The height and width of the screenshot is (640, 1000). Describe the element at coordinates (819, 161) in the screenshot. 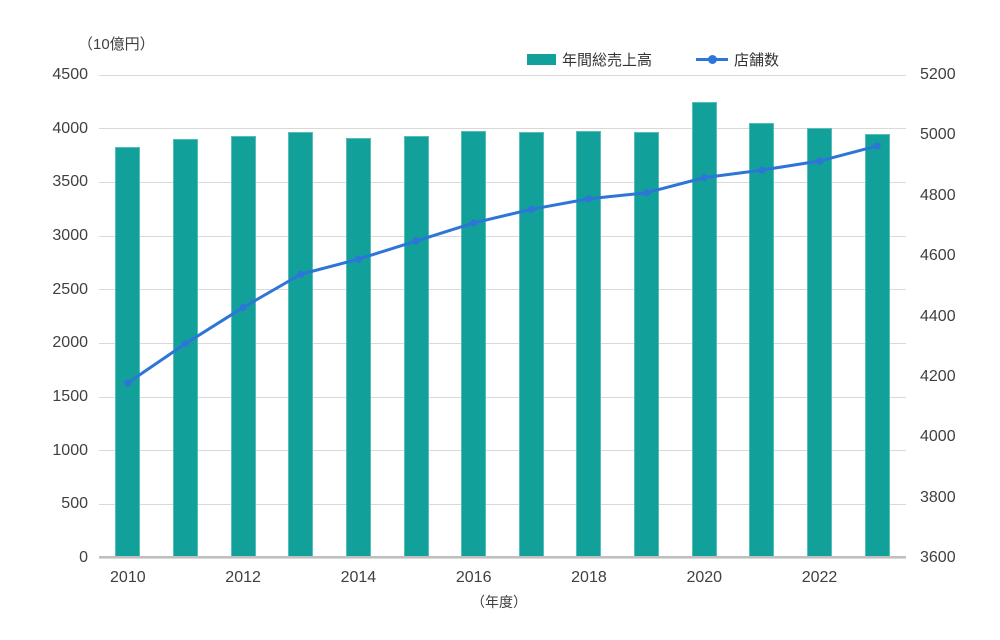

I see `line-marker-2022` at that location.